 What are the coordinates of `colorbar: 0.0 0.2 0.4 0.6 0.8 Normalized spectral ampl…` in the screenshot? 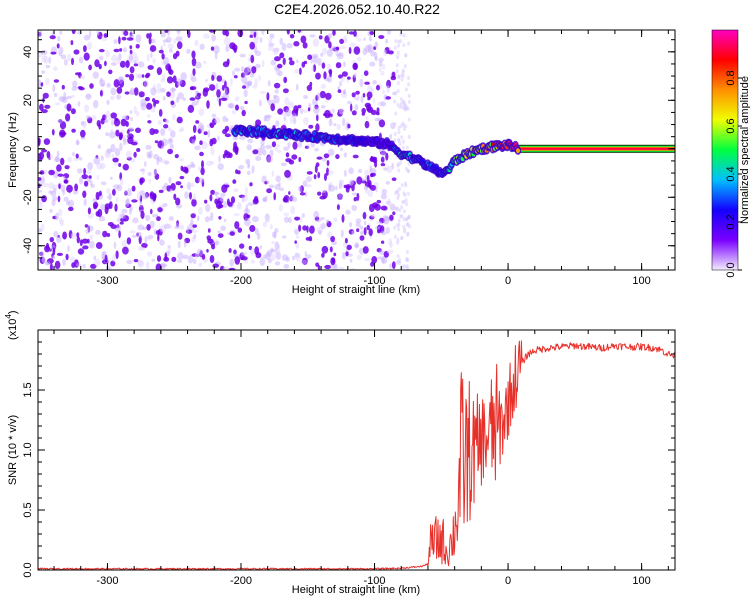 It's located at (730, 153).